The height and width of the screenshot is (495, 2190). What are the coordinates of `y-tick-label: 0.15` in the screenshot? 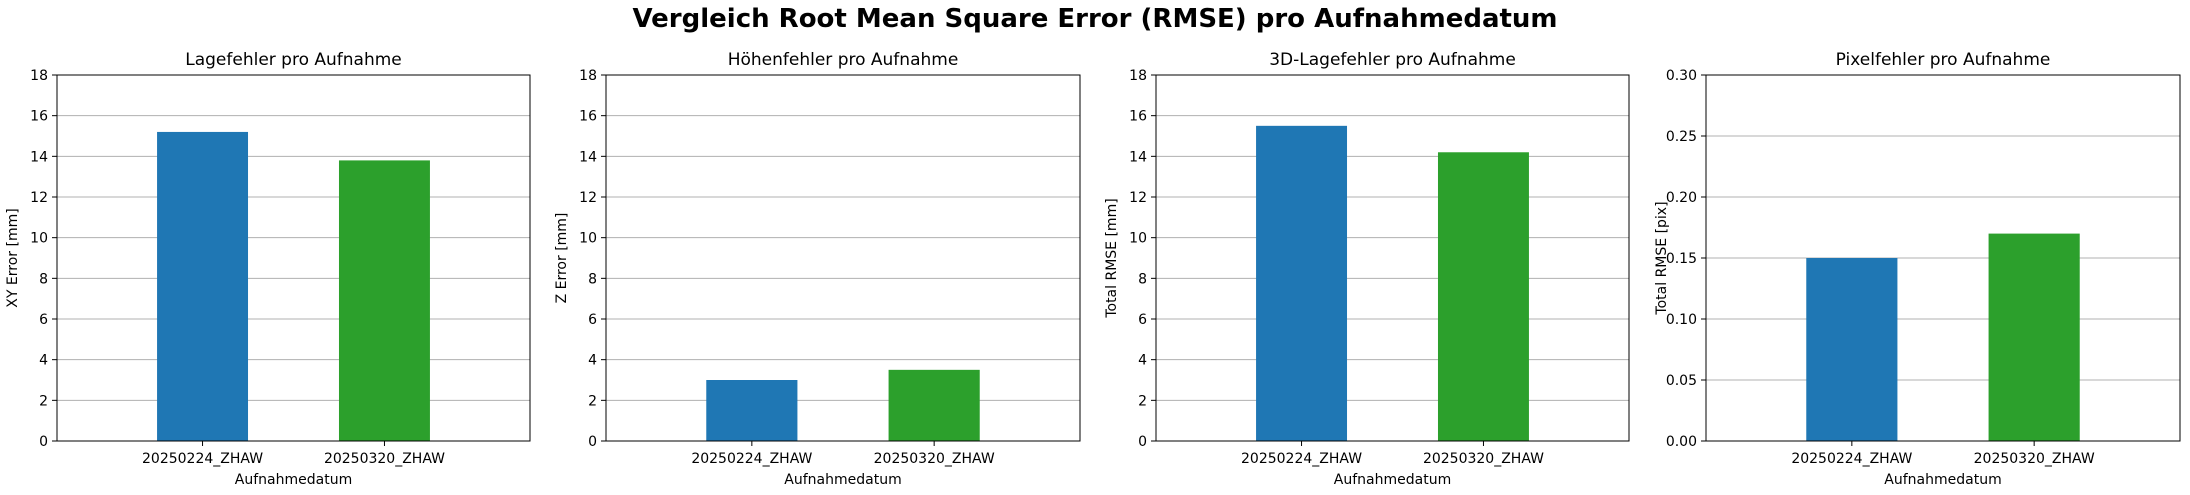 It's located at (1681, 259).